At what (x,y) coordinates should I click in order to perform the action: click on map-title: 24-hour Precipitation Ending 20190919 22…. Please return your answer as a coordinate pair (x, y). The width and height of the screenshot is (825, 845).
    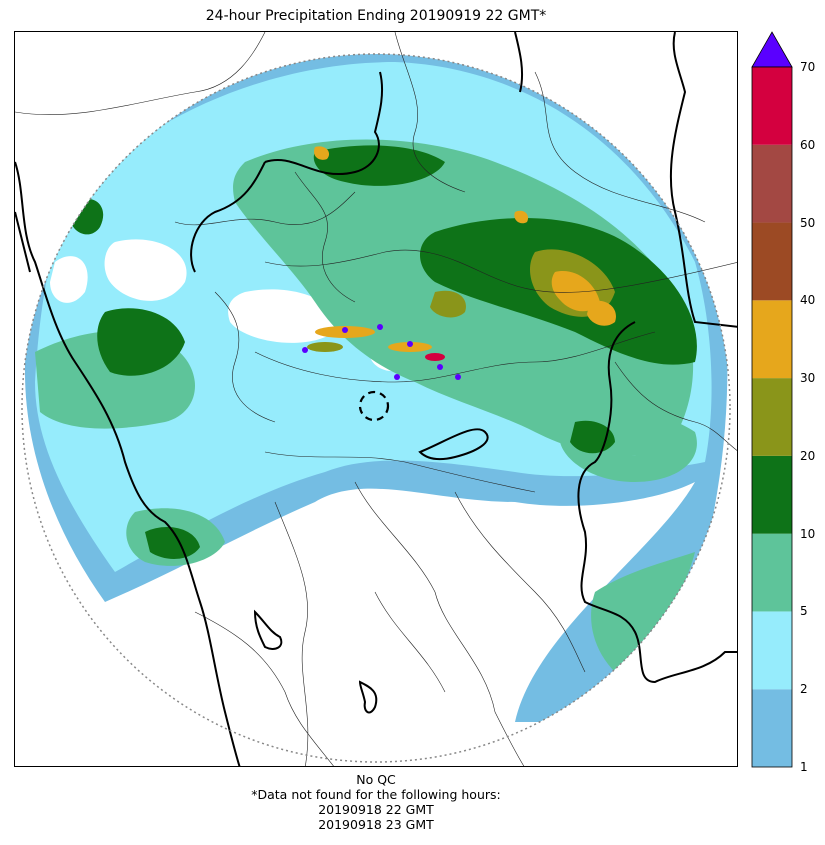
    Looking at the image, I should click on (376, 16).